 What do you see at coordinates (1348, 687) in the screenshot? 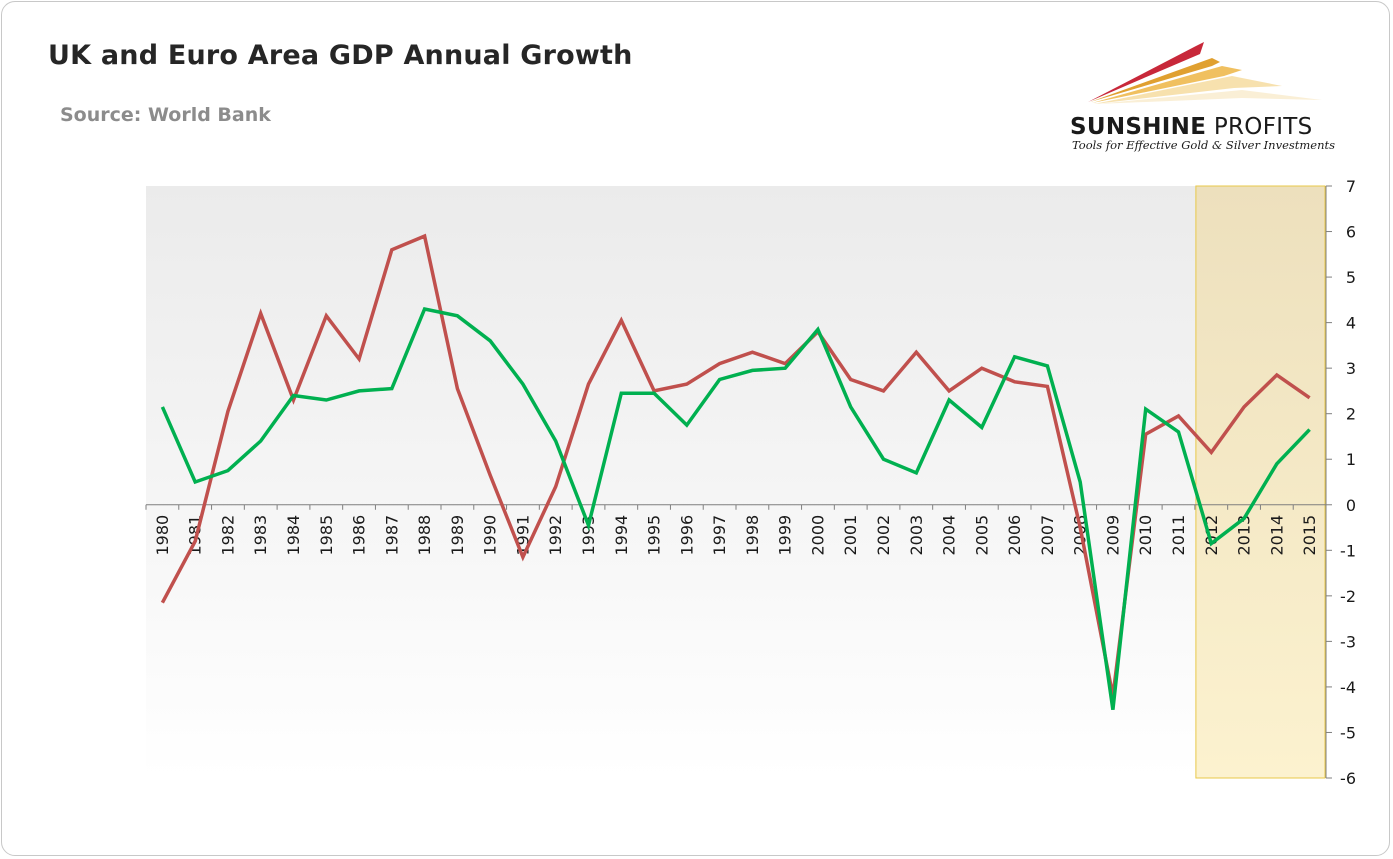
I see `y-tick-label: -4` at bounding box center [1348, 687].